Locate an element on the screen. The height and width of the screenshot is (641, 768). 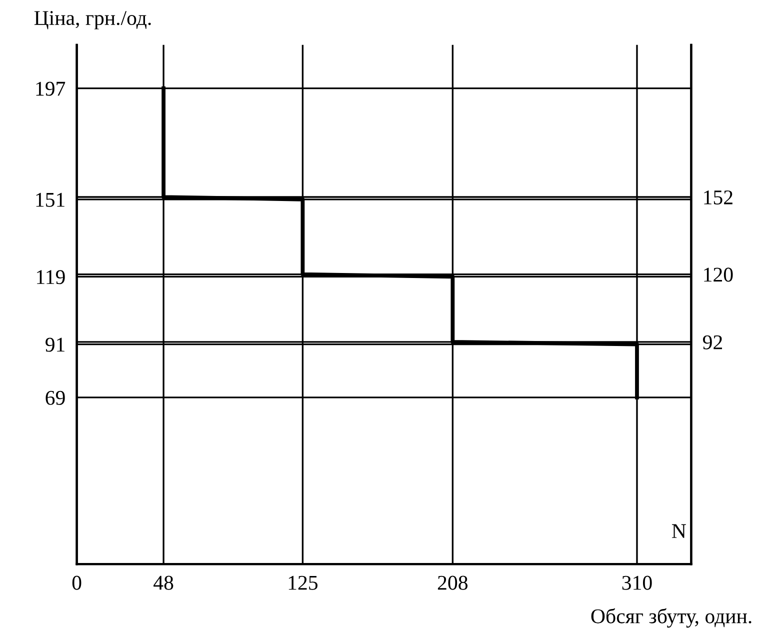
x-tick-label: 208 is located at coordinates (453, 583).